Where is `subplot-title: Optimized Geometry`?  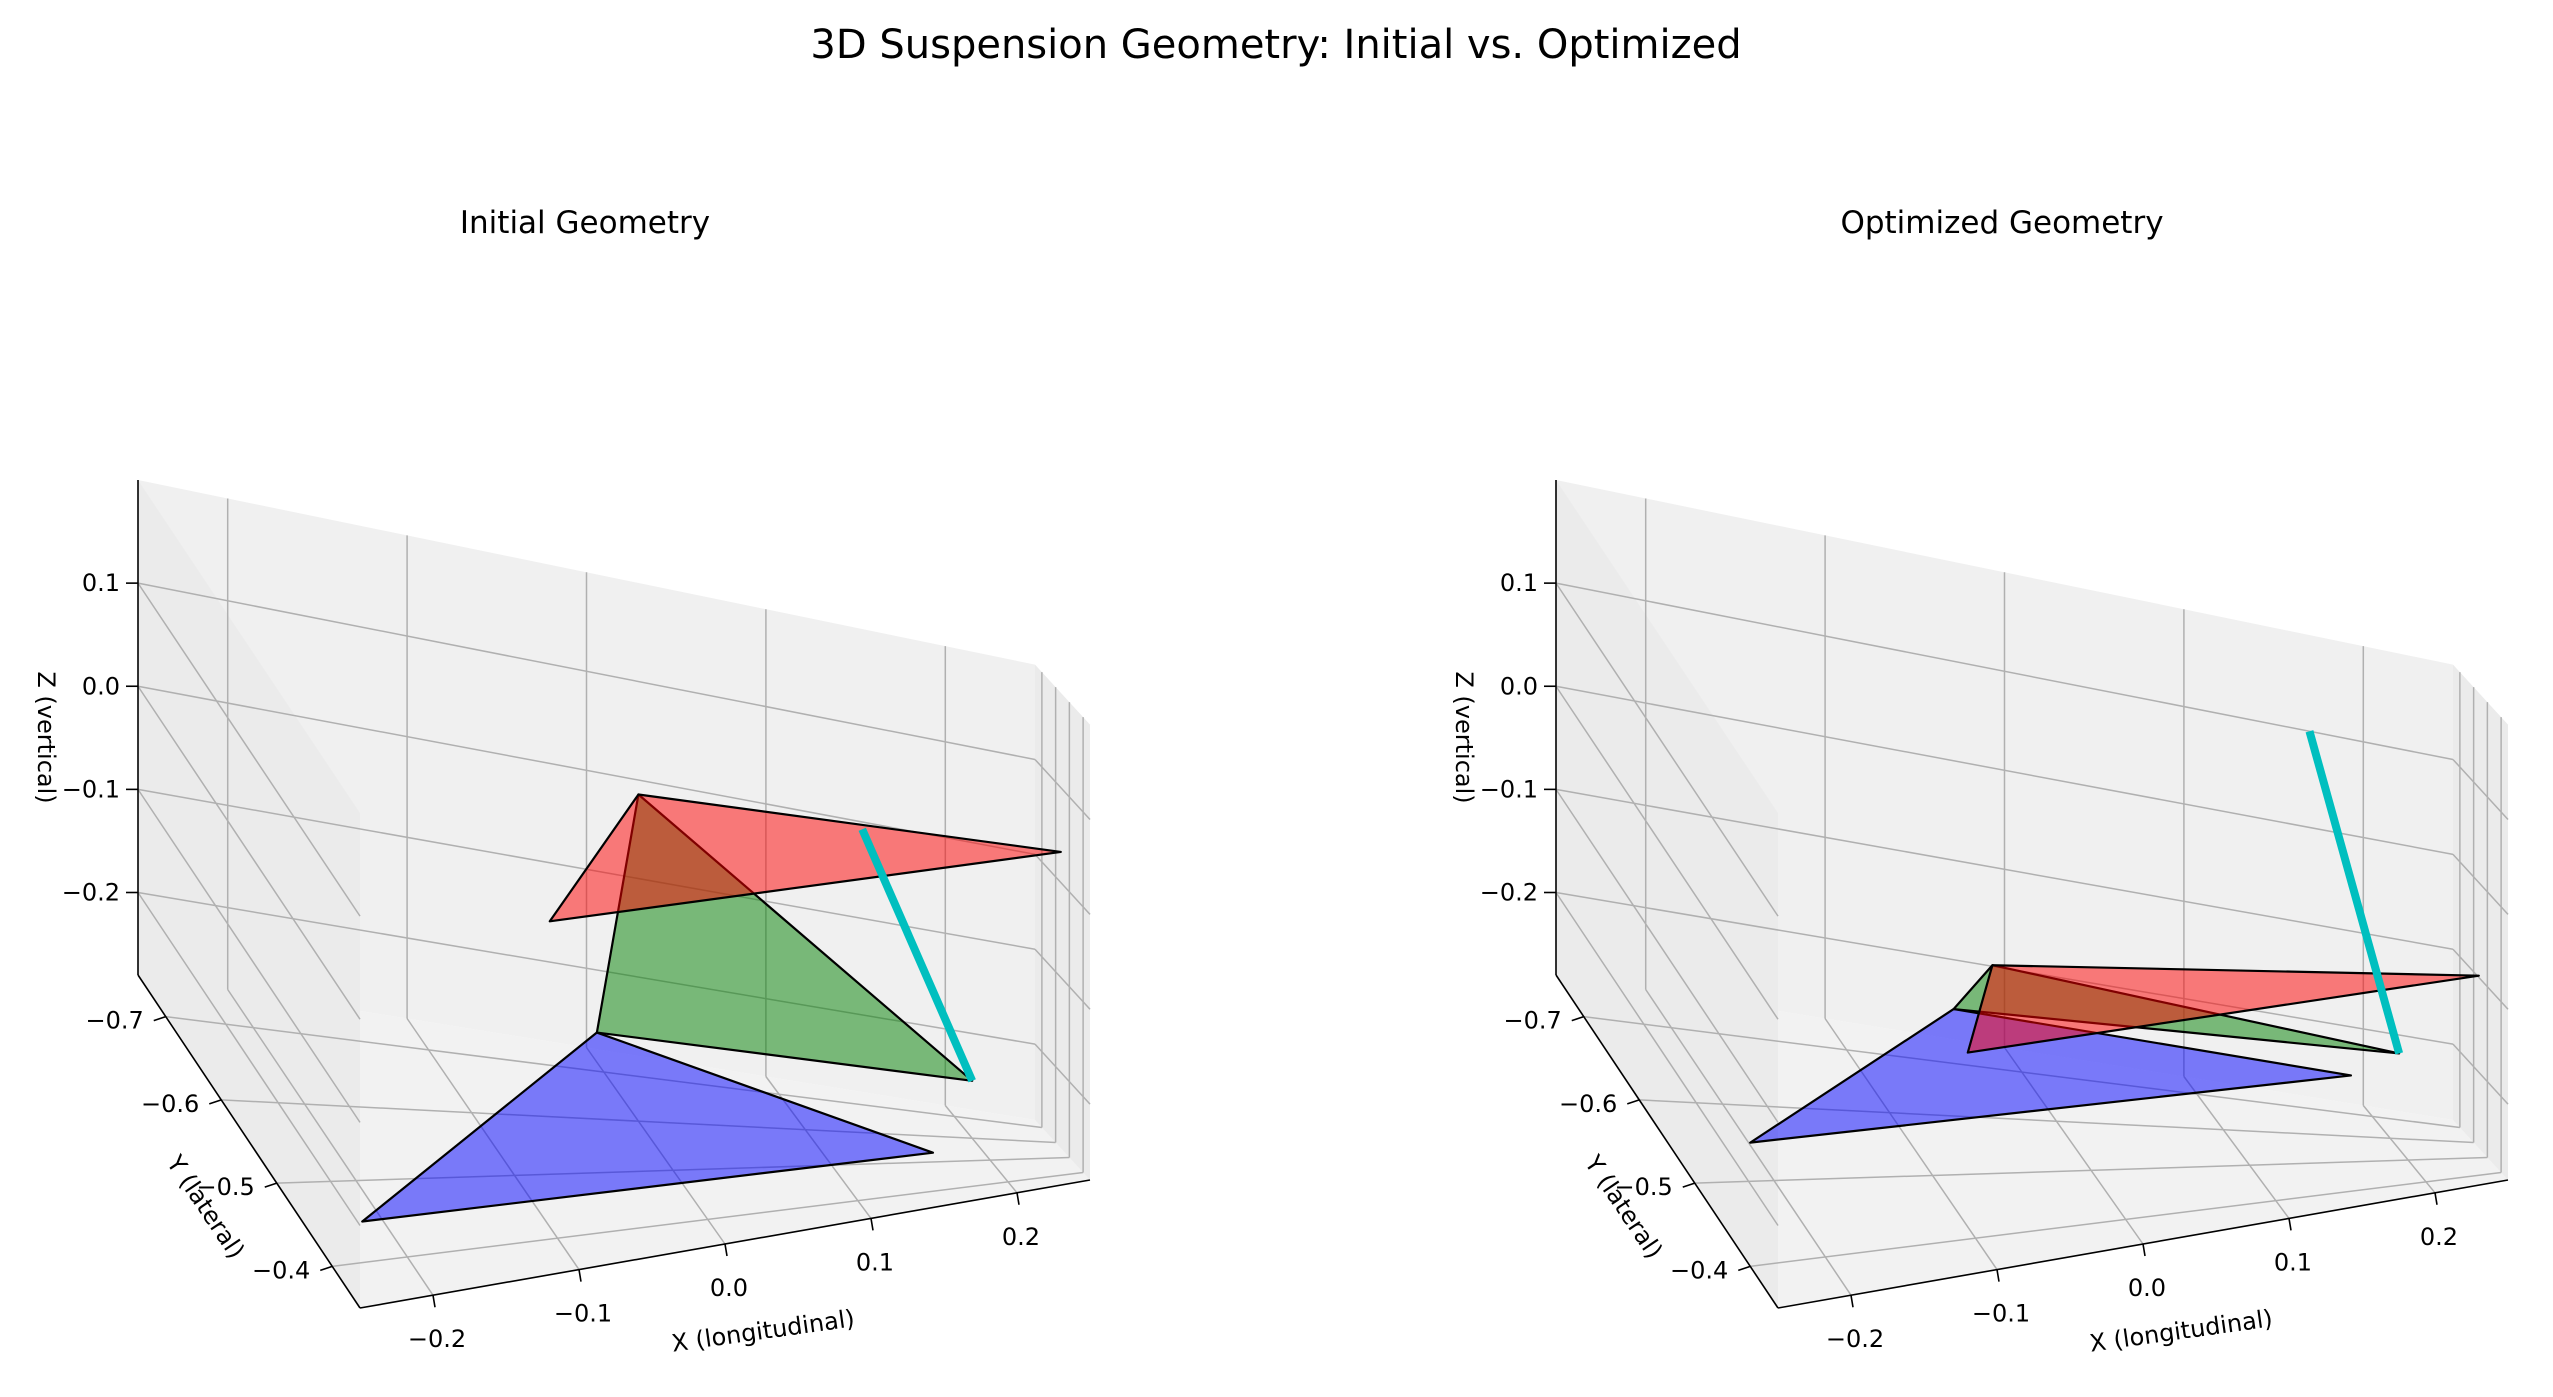
subplot-title: Optimized Geometry is located at coordinates (2001, 223).